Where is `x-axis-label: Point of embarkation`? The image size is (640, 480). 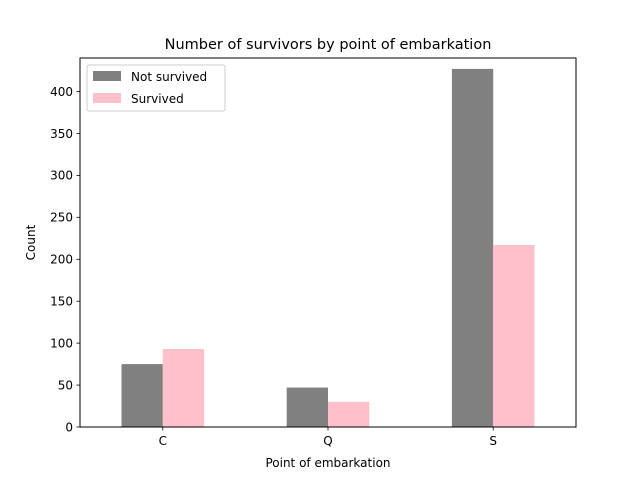 x-axis-label: Point of embarkation is located at coordinates (327, 463).